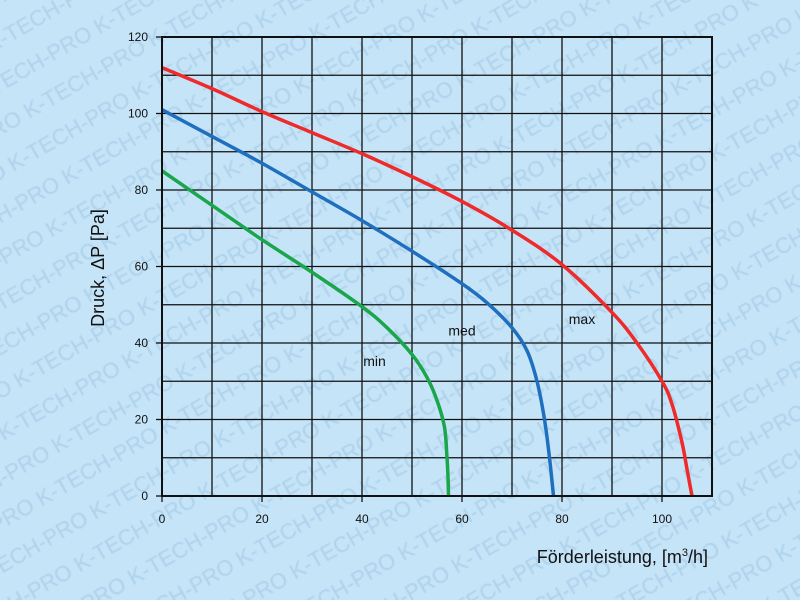 The image size is (800, 600). Describe the element at coordinates (138, 114) in the screenshot. I see `y-tick-label: 100` at that location.